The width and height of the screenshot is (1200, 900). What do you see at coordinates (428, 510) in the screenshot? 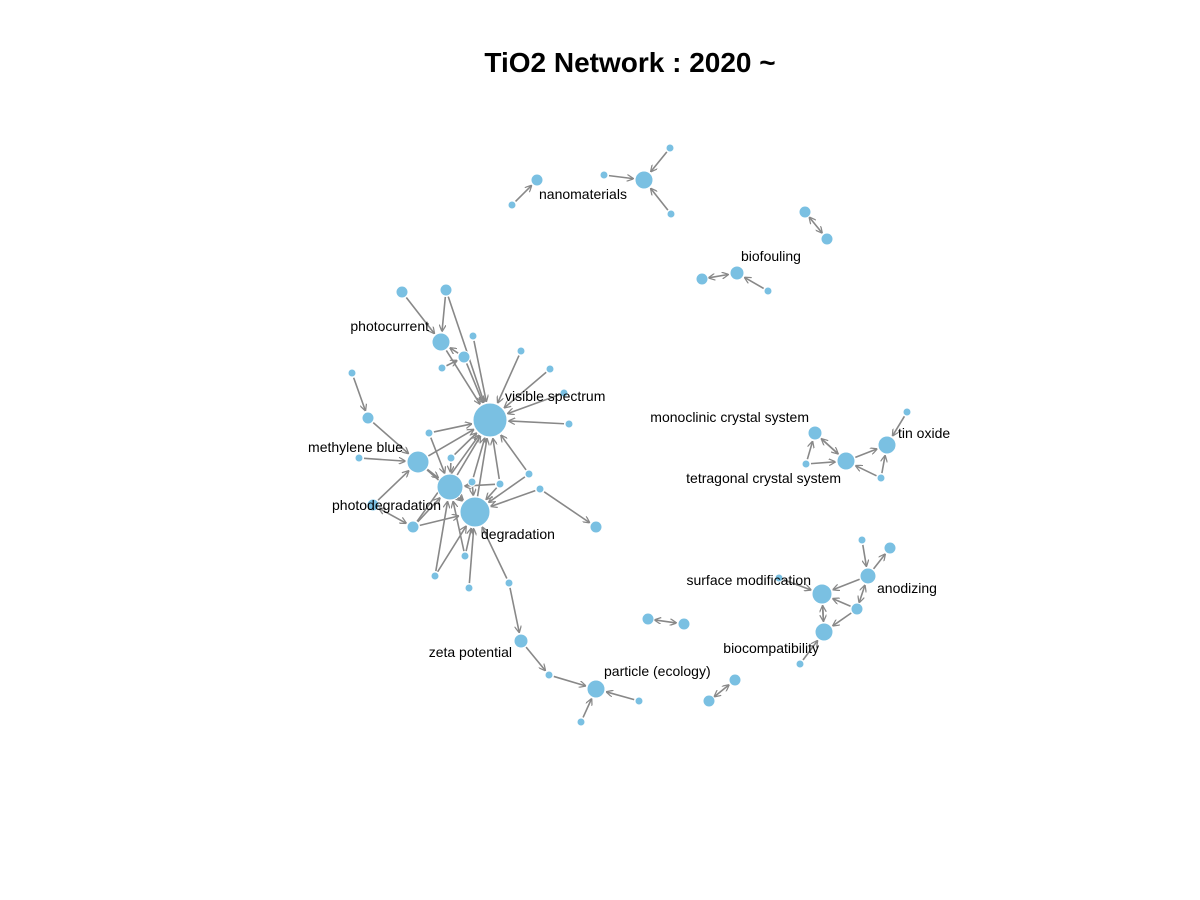
I see `edge-n_413-pdg` at bounding box center [428, 510].